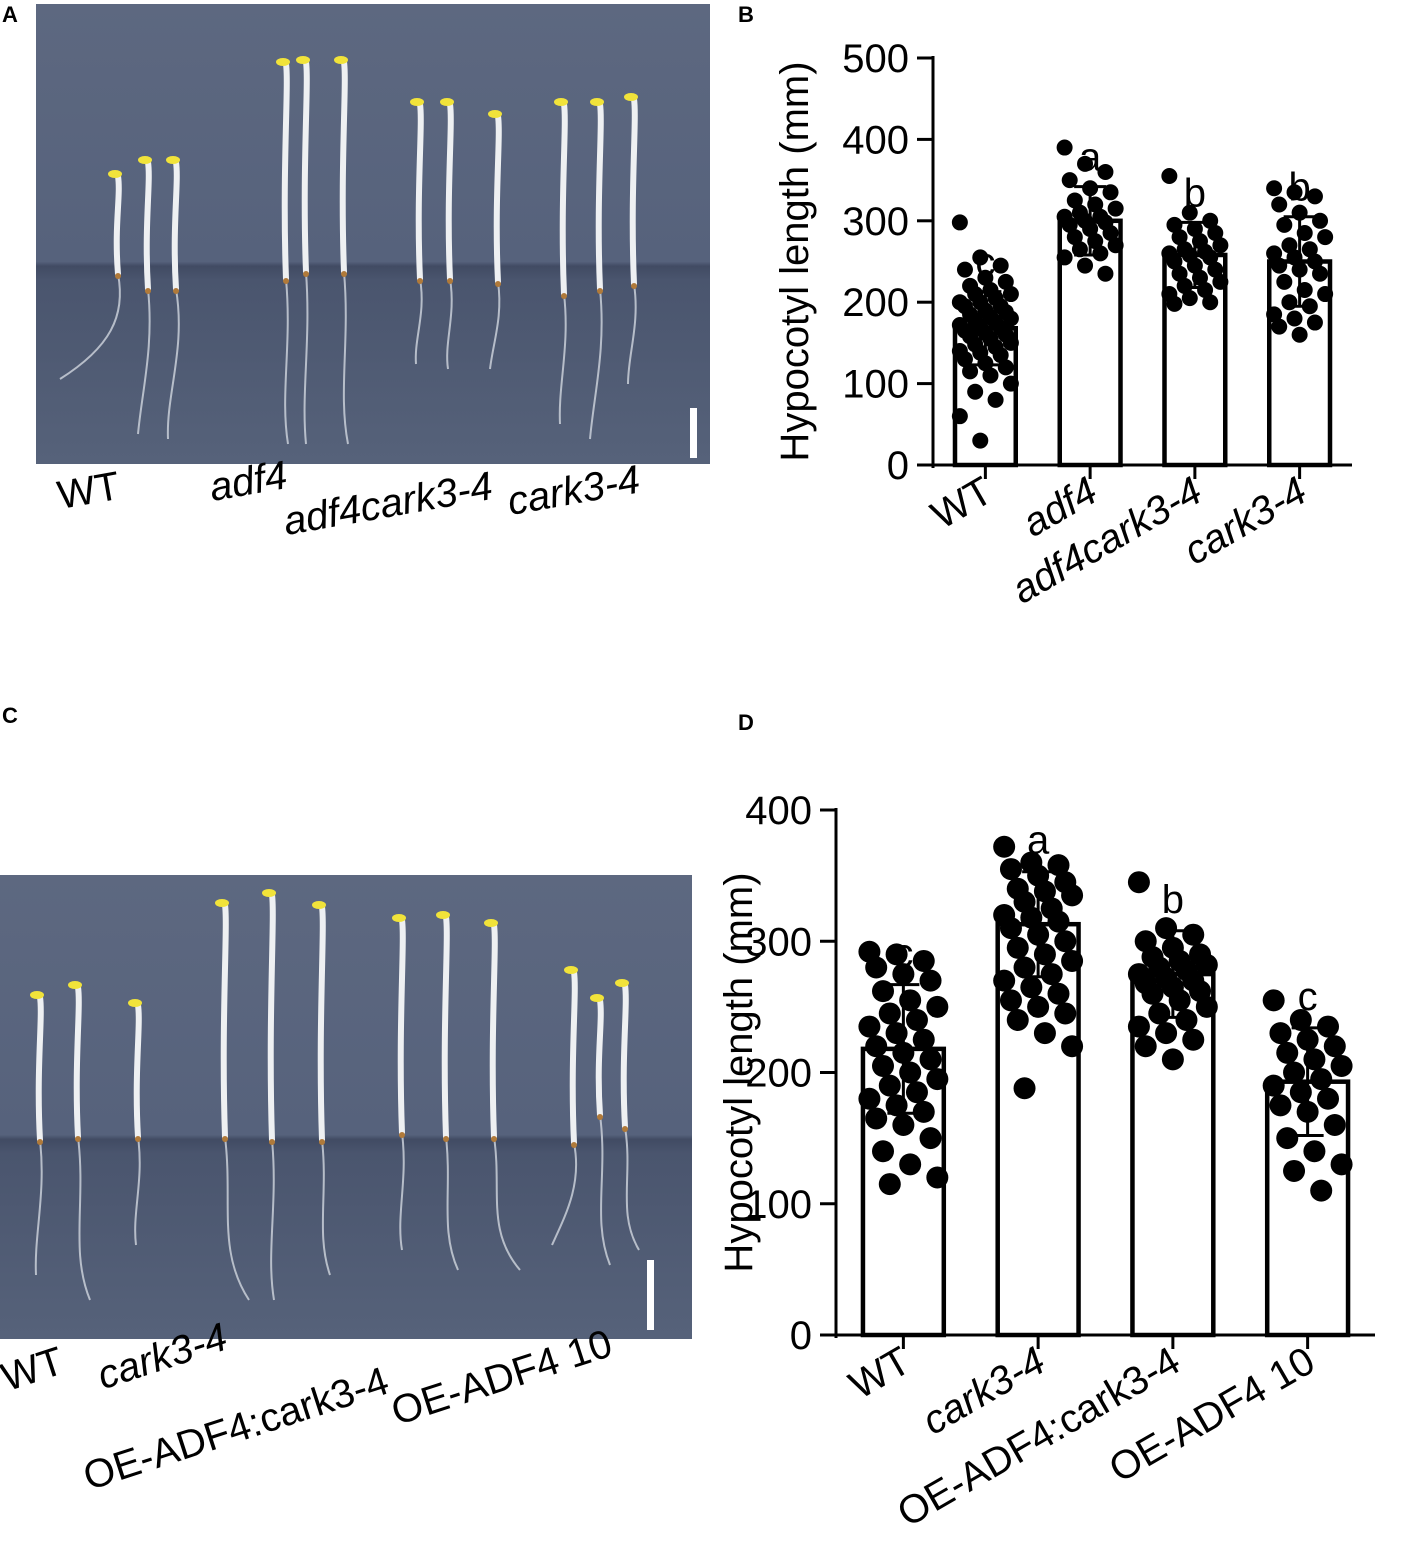 This screenshot has height=1547, width=1401. I want to click on x-category-label: WT, so click(880, 1373).